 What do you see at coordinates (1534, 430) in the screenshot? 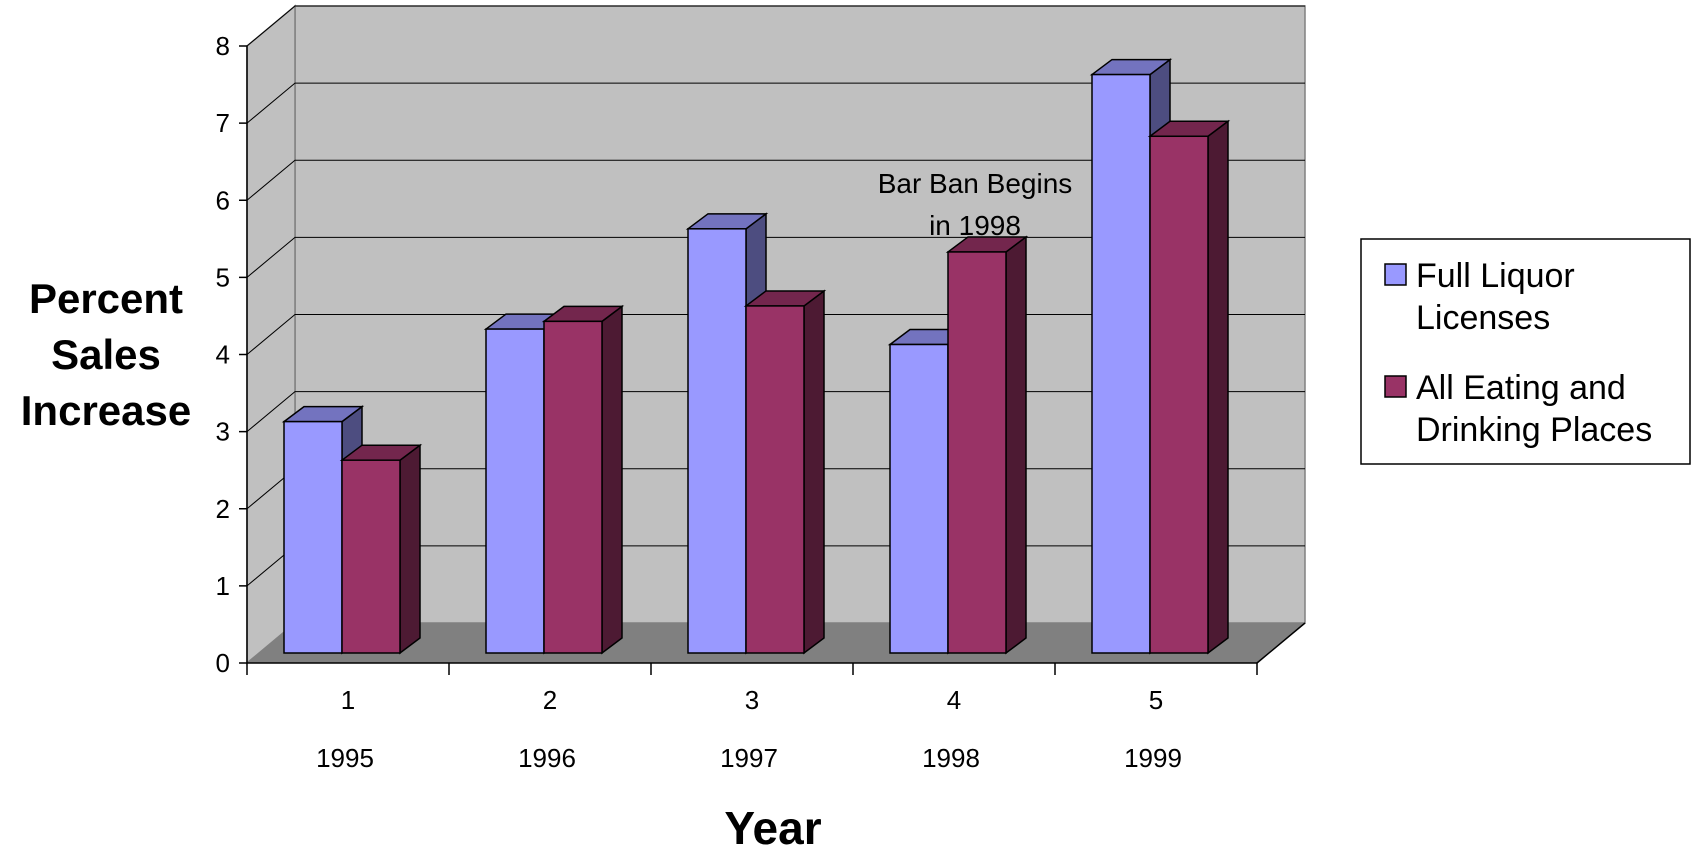
I see `legend-label-all-eating-line-2: Drinking Places` at bounding box center [1534, 430].